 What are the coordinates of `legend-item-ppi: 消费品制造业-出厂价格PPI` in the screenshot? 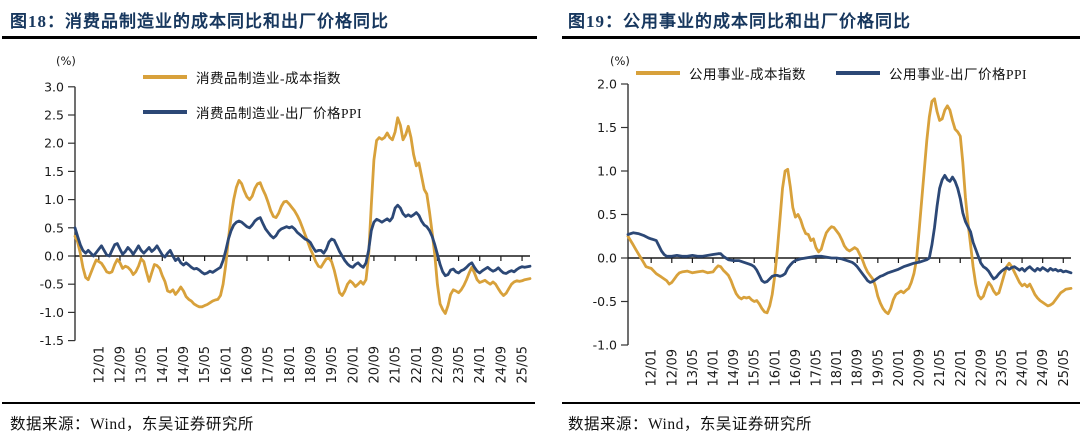 It's located at (252, 111).